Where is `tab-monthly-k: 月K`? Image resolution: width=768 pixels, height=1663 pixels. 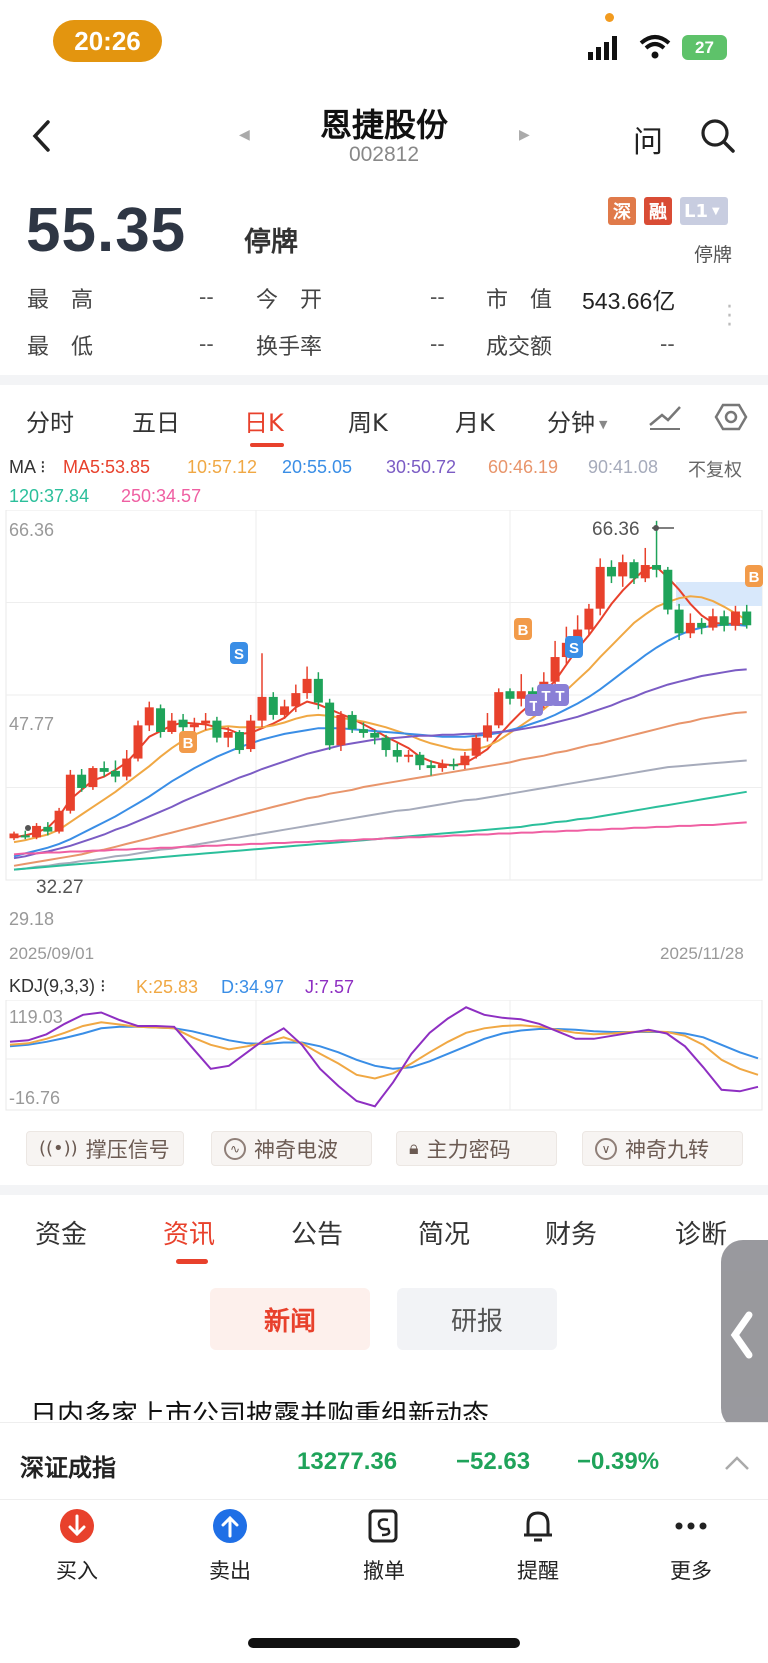
tab-monthly-k: 月K is located at coordinates (475, 423).